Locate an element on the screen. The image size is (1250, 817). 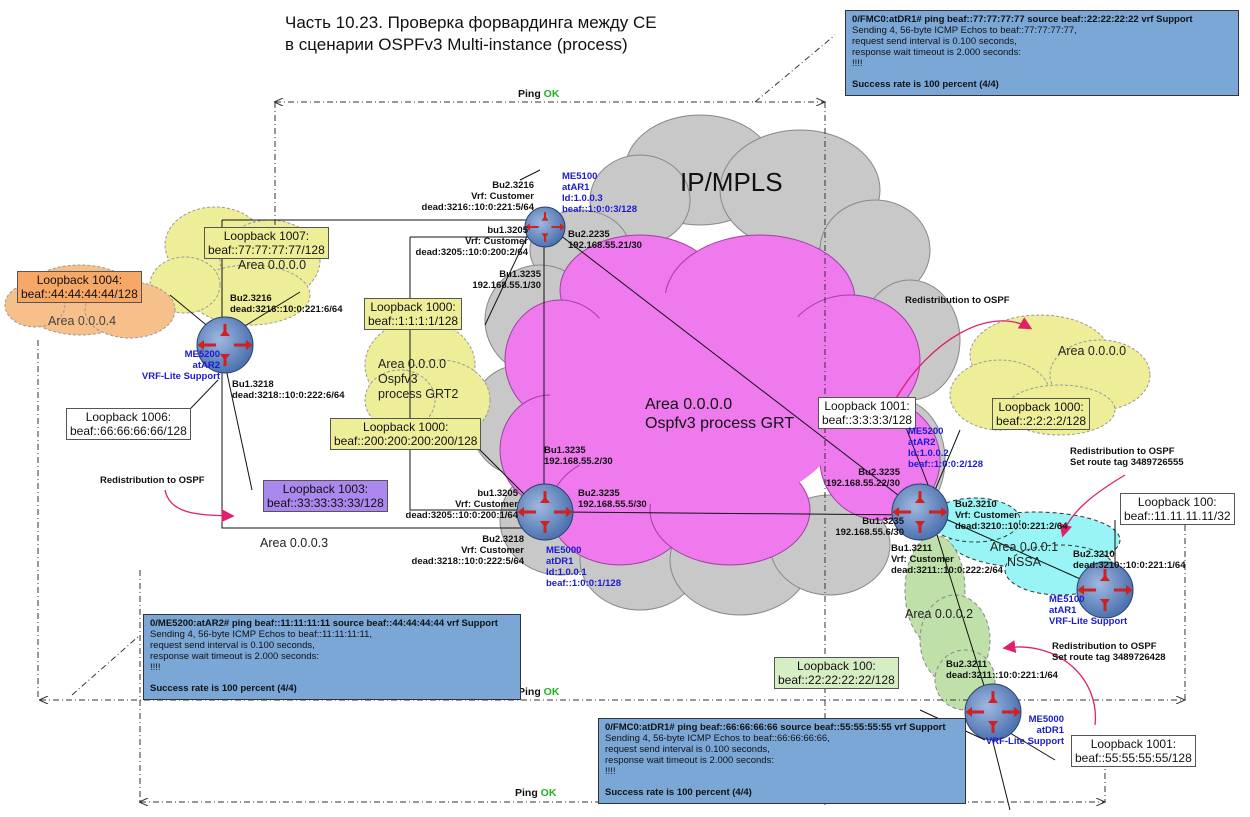
line: 192.168.55.22/30 is located at coordinates (863, 483).